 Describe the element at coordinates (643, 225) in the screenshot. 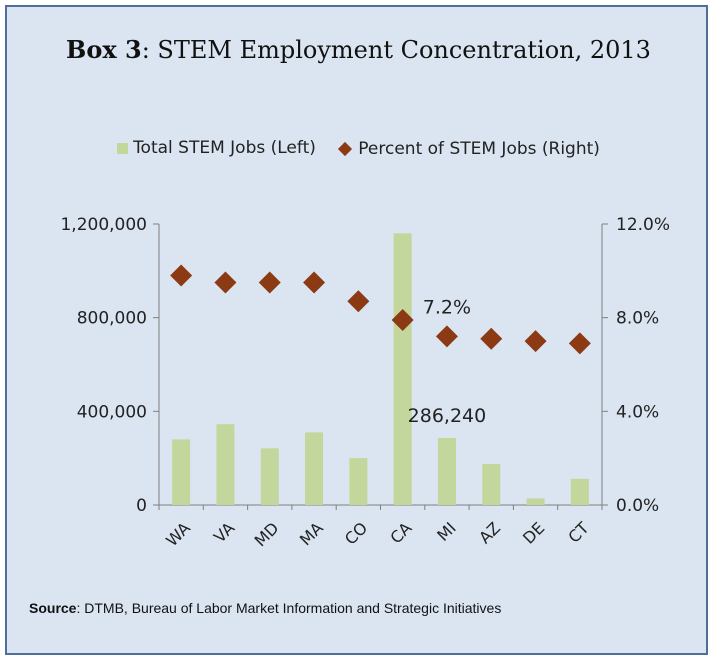

I see `right-tick-label: 12.0%` at that location.